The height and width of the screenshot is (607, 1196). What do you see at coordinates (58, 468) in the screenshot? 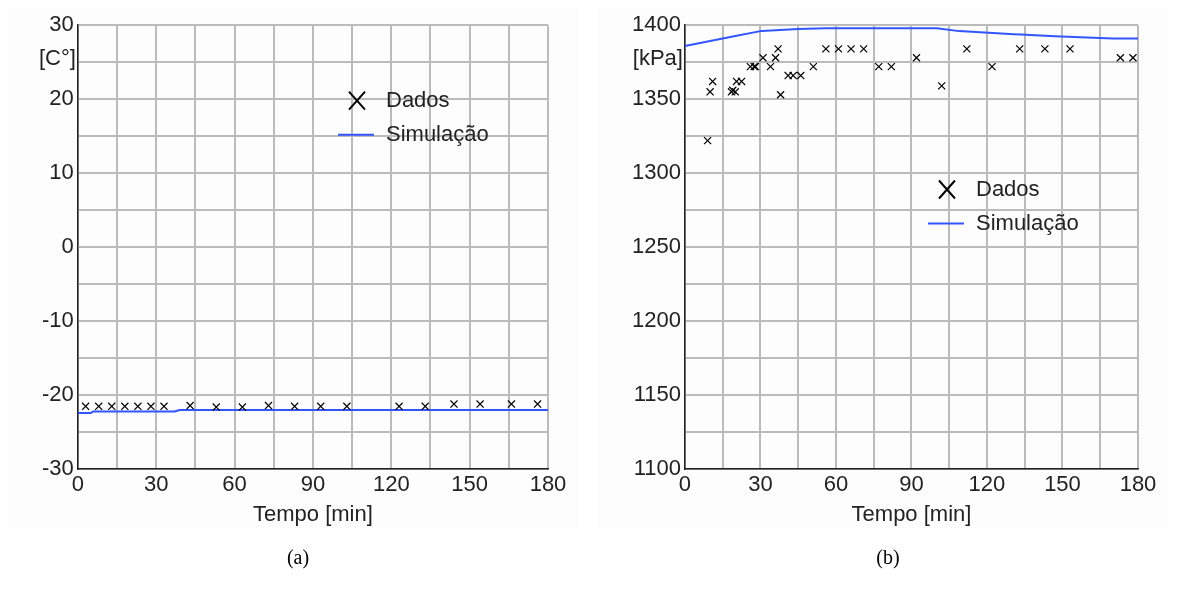
I see `y-tick-label: -30` at bounding box center [58, 468].